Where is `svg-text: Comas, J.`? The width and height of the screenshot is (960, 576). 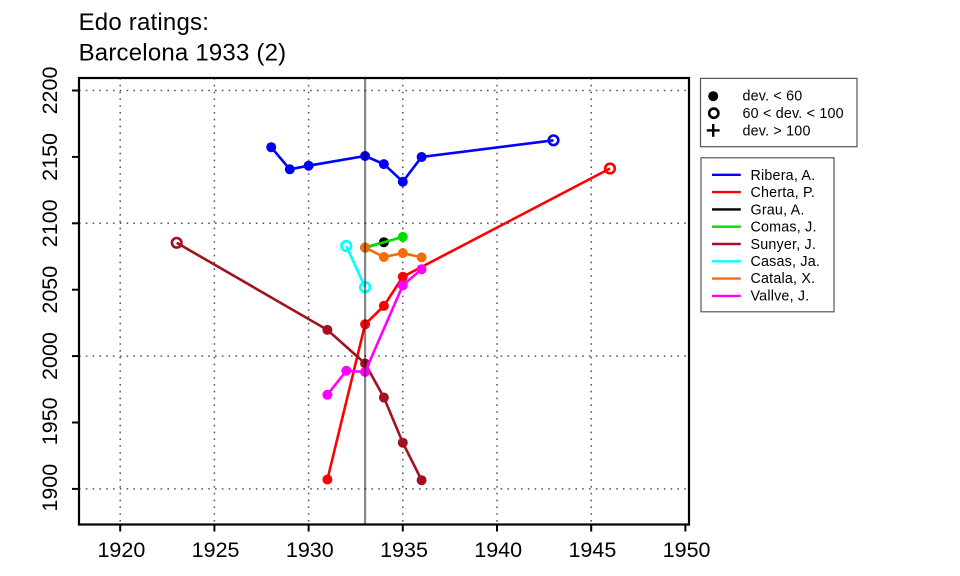 svg-text: Comas, J. is located at coordinates (784, 228).